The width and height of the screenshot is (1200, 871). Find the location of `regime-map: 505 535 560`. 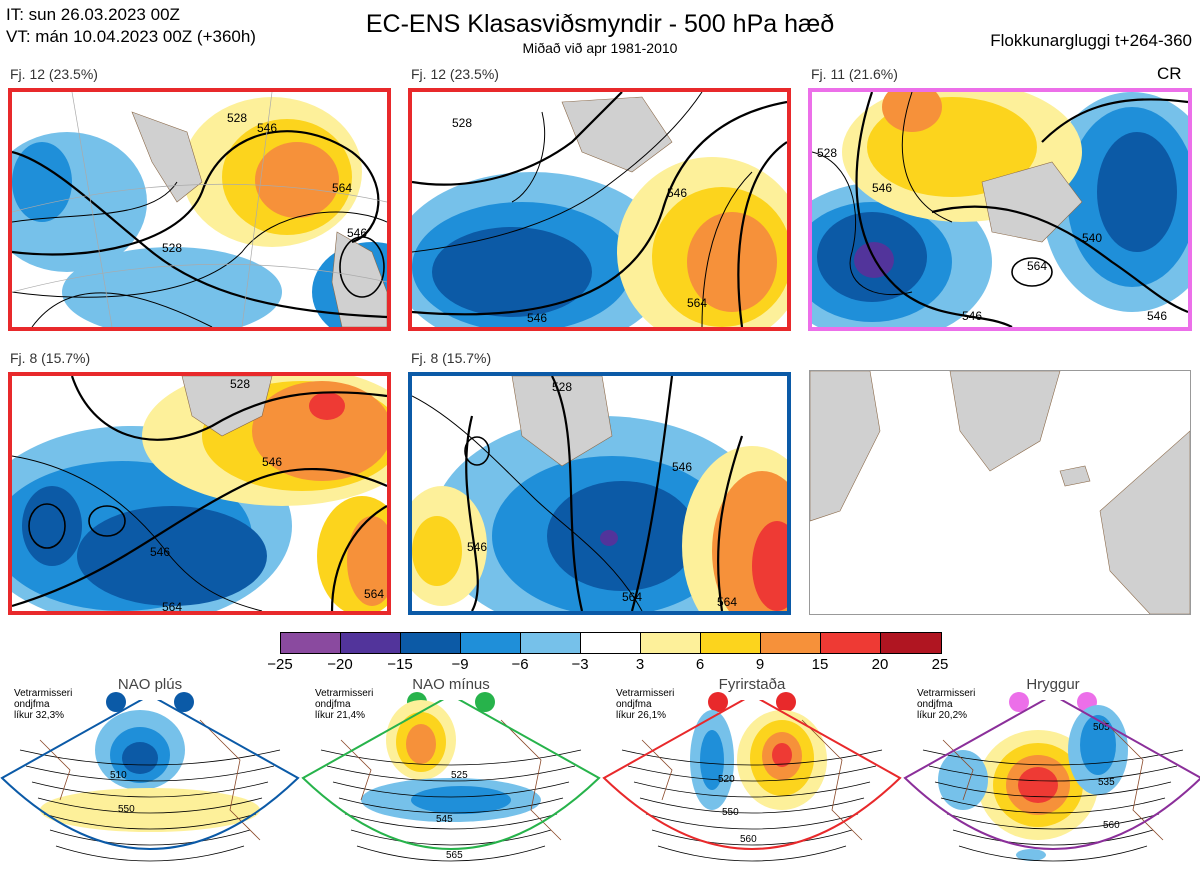

regime-map: 505 535 560 is located at coordinates (1051, 781).